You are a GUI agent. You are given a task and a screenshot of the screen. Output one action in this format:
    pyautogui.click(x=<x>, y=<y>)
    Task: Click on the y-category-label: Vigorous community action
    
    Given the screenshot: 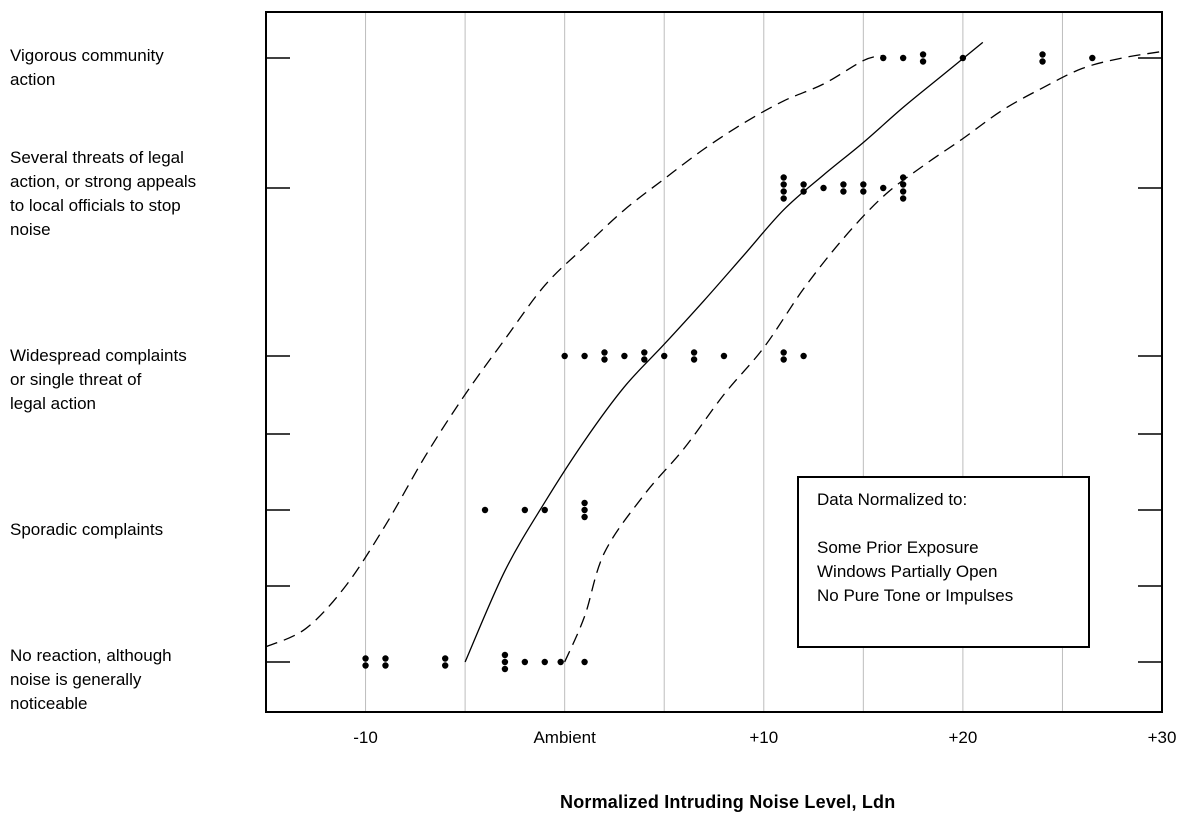 What is the action you would take?
    pyautogui.click(x=87, y=67)
    